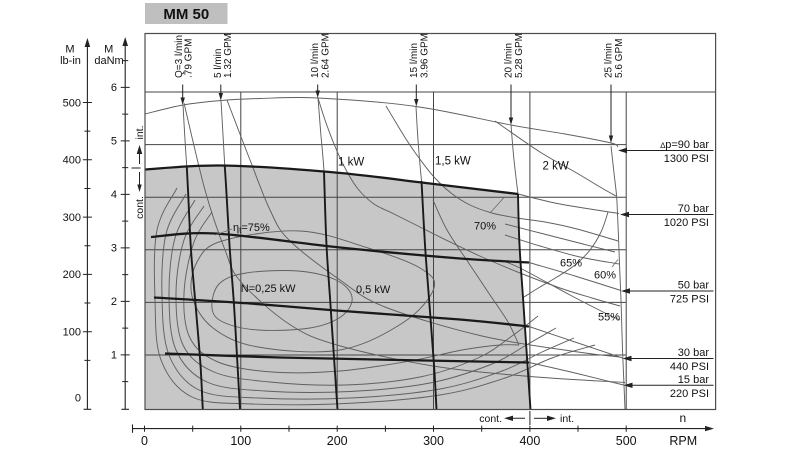 The height and width of the screenshot is (450, 800). I want to click on svg-text: 55%, so click(609, 318).